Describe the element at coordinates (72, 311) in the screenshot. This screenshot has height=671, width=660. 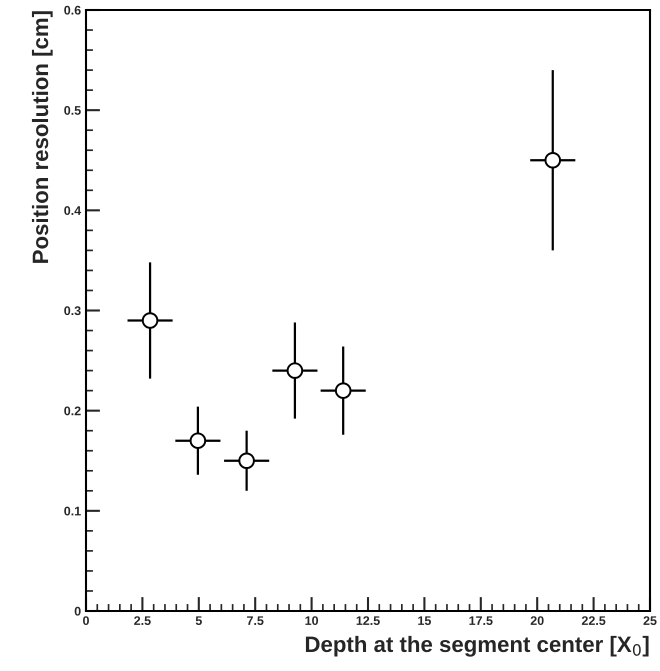
I see `y-tick-label: 0.3` at that location.